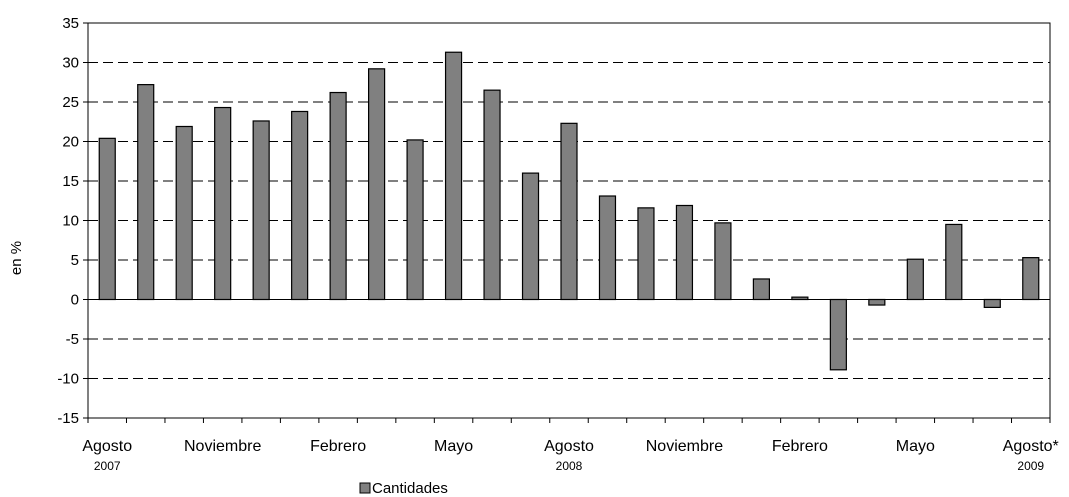 This screenshot has height=497, width=1069. I want to click on y-tick-label: -15, so click(68, 418).